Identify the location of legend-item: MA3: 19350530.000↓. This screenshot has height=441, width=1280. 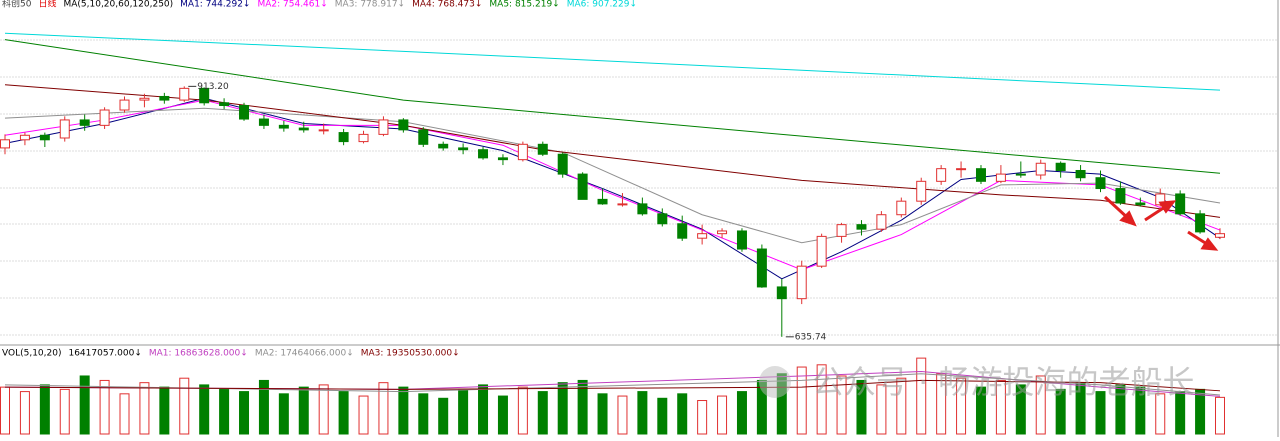
(410, 354).